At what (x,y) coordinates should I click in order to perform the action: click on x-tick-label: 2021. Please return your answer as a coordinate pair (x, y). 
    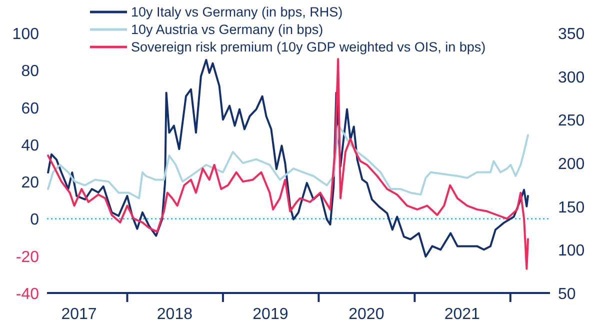
    Looking at the image, I should click on (462, 314).